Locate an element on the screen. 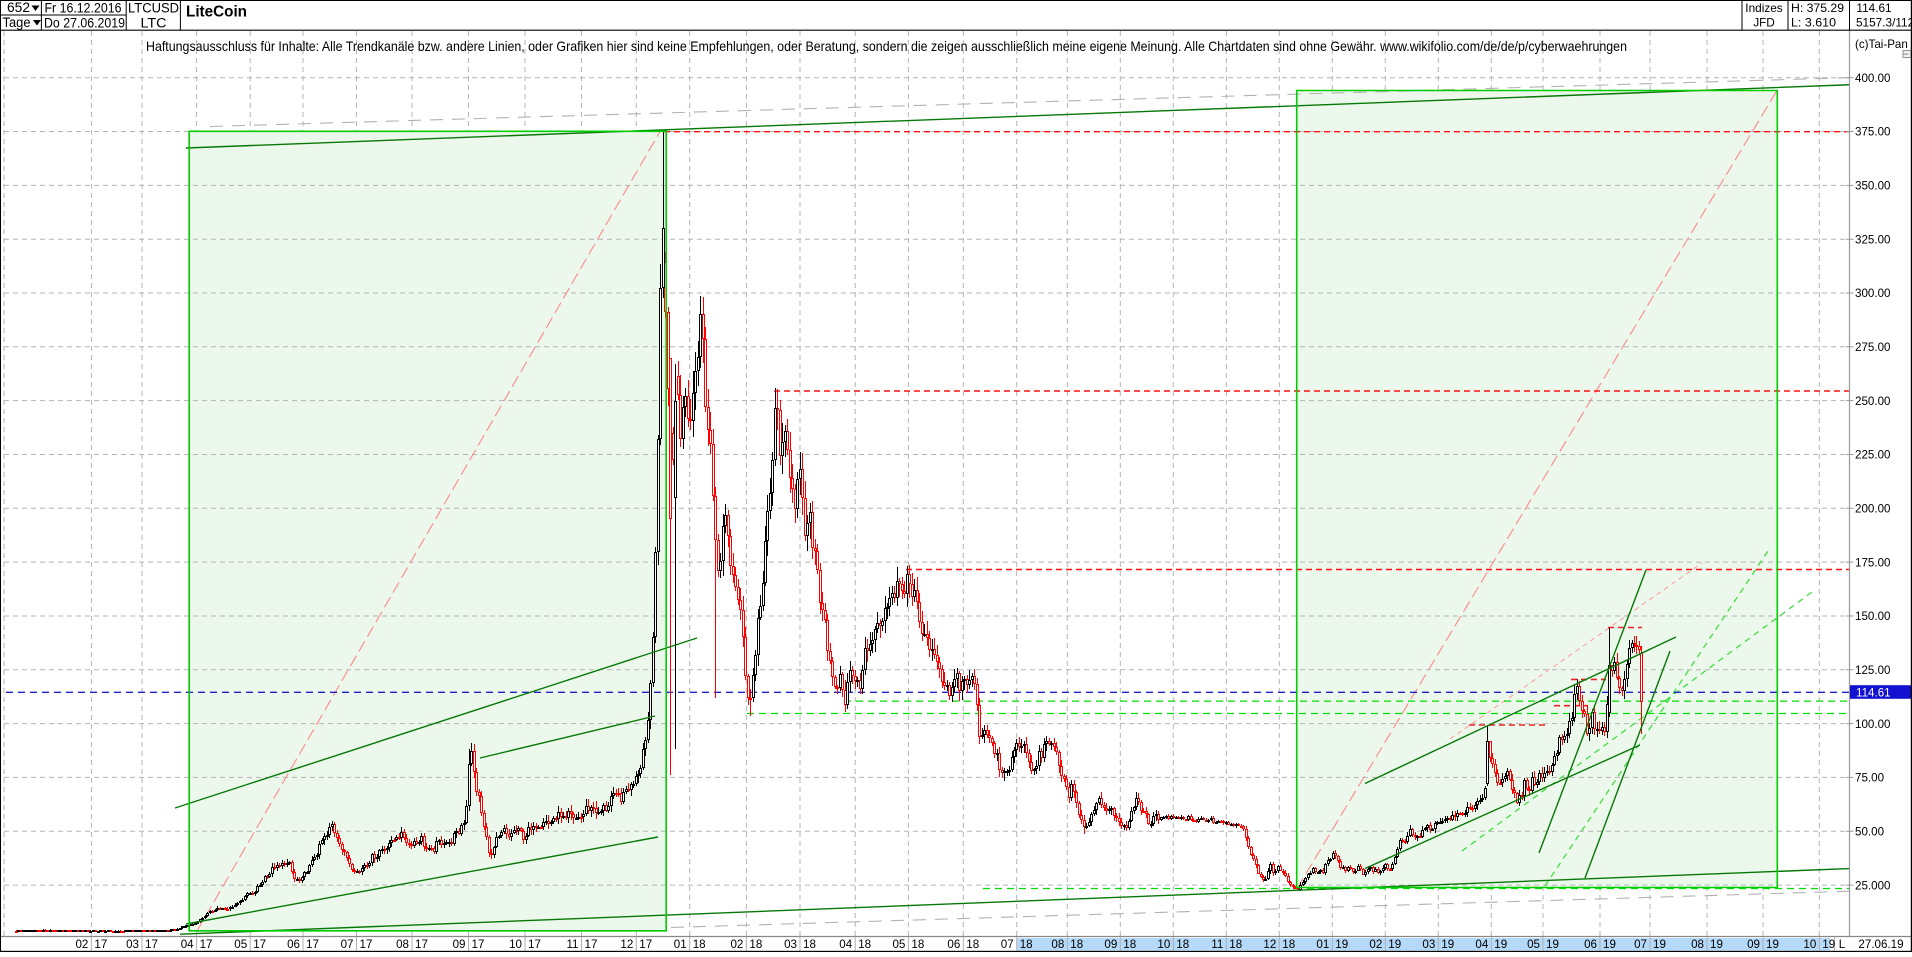 This screenshot has height=957, width=1912. svg-text: Do 27.06.2019 is located at coordinates (84, 23).